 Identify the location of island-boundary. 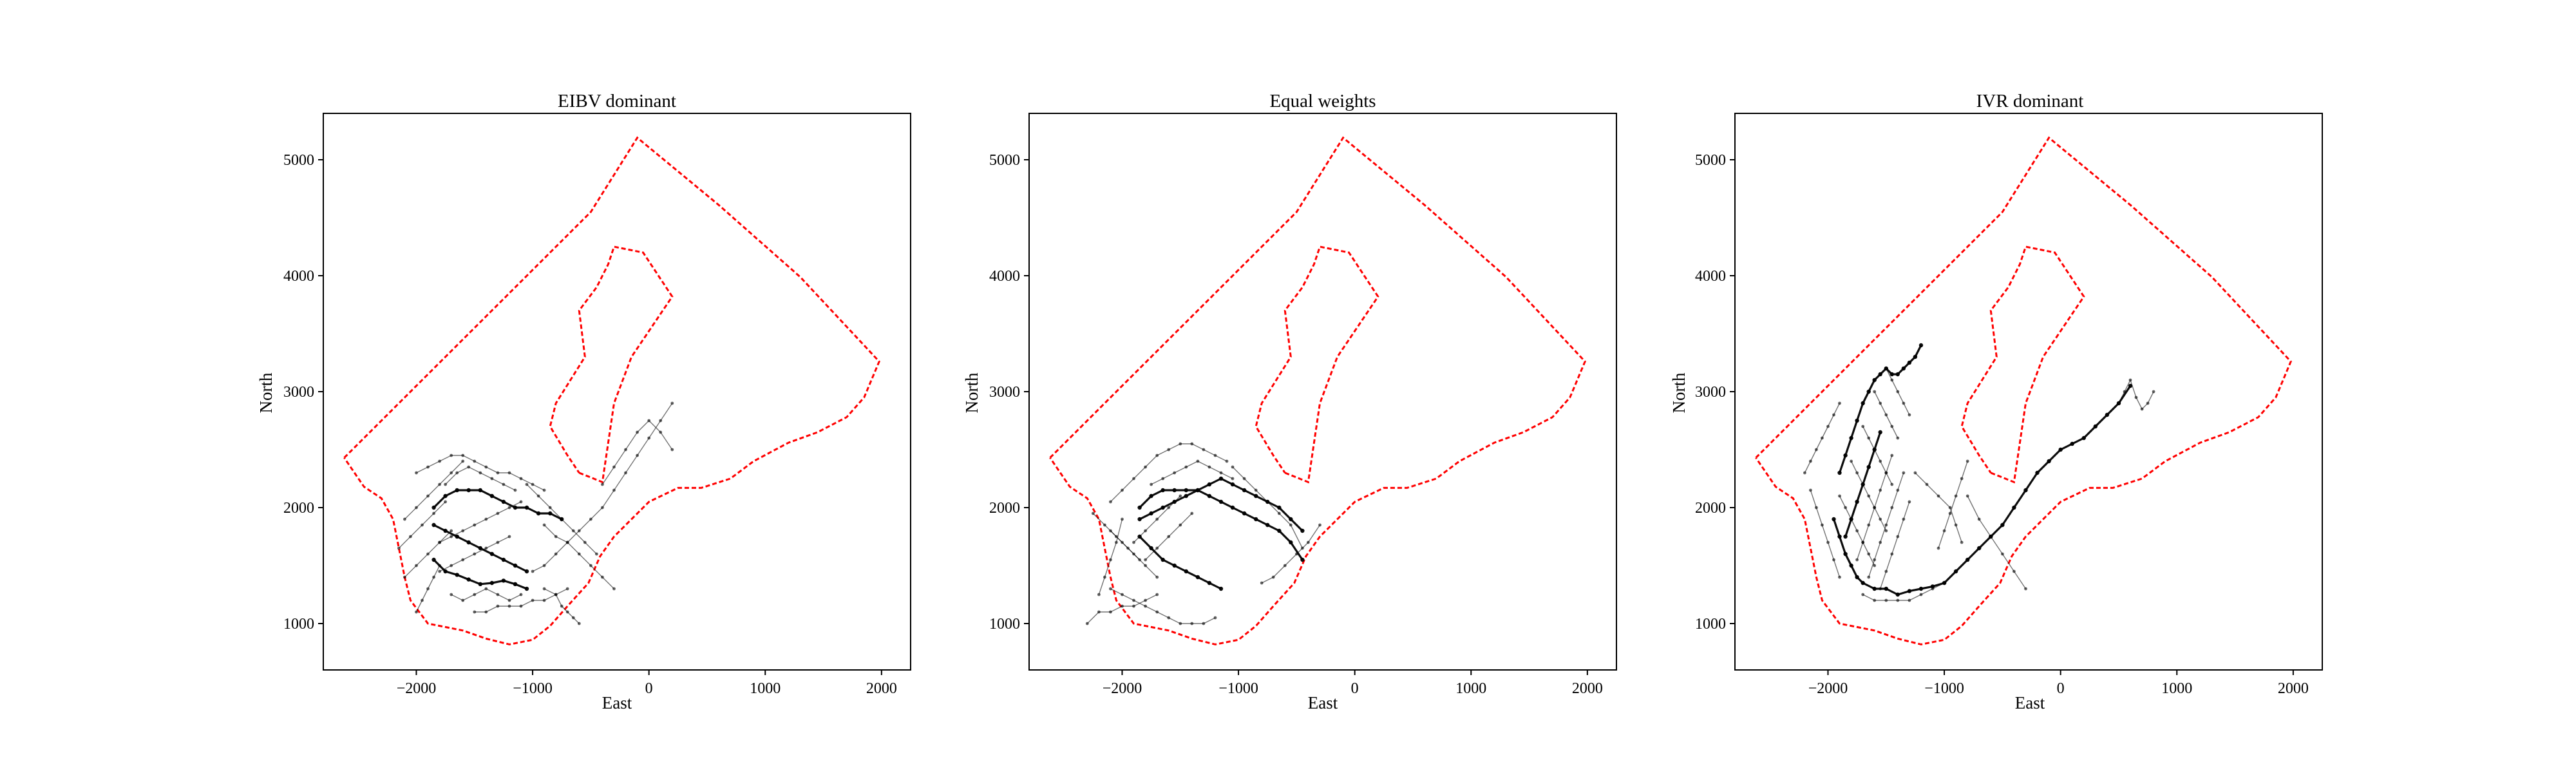
(2022, 364).